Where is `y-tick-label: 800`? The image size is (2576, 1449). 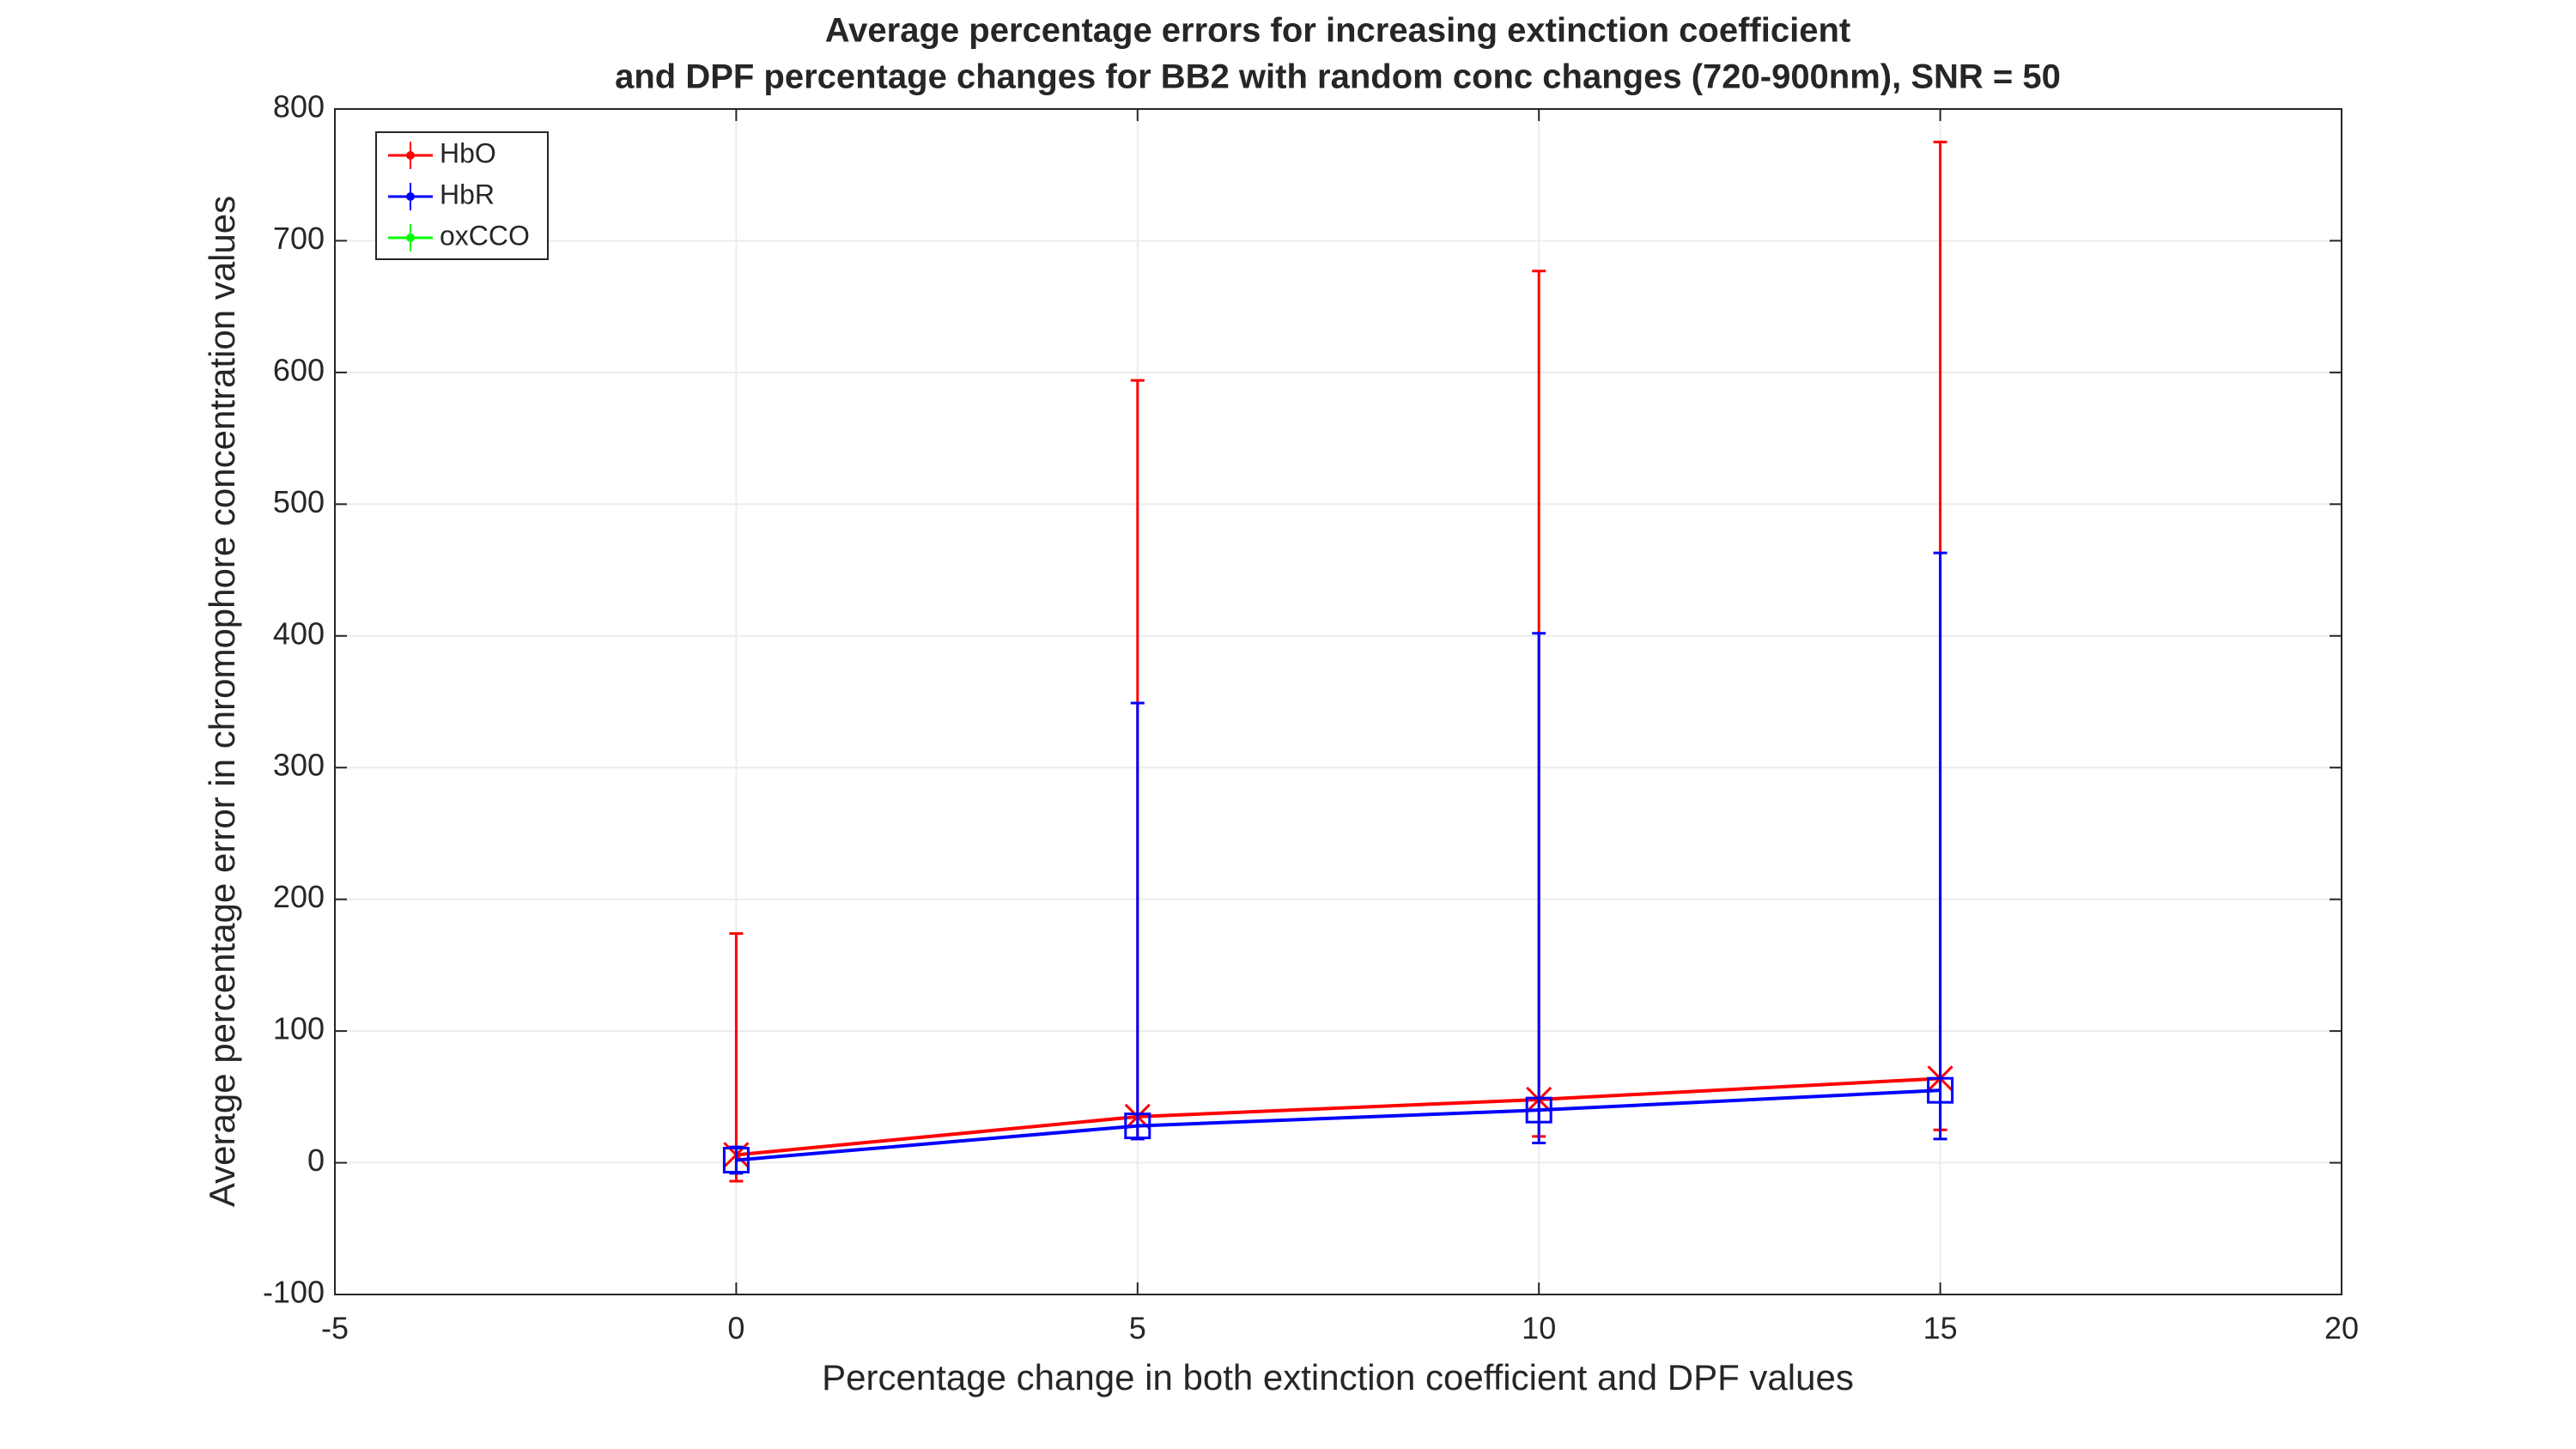 y-tick-label: 800 is located at coordinates (299, 106).